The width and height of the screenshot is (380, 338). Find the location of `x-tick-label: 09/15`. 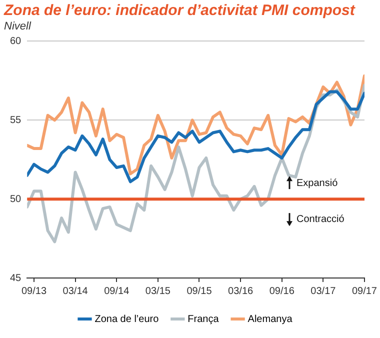

x-tick-label: 09/15 is located at coordinates (199, 291).